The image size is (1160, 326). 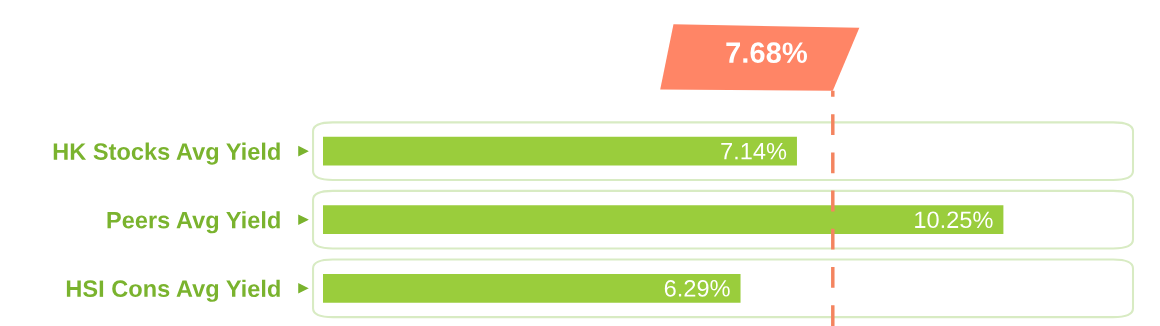 What do you see at coordinates (954, 220) in the screenshot?
I see `data-label: 10.25%` at bounding box center [954, 220].